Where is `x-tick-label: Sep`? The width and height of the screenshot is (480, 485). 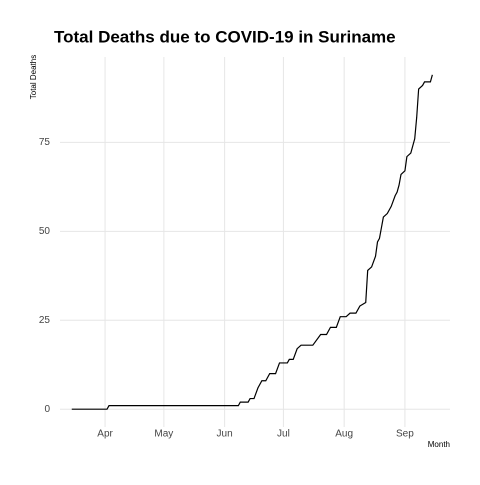 x-tick-label: Sep is located at coordinates (405, 434).